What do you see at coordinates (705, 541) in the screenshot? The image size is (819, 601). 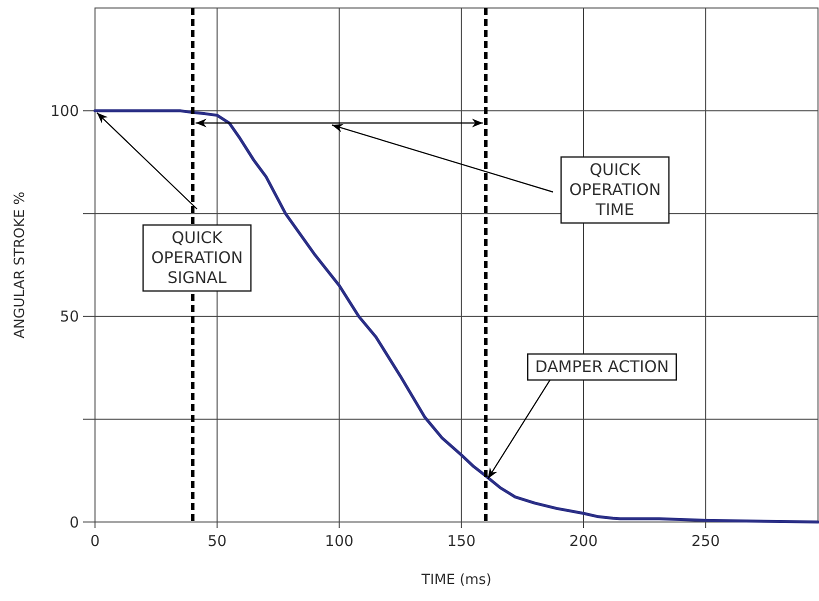 I see `x-tick-label: 250` at bounding box center [705, 541].